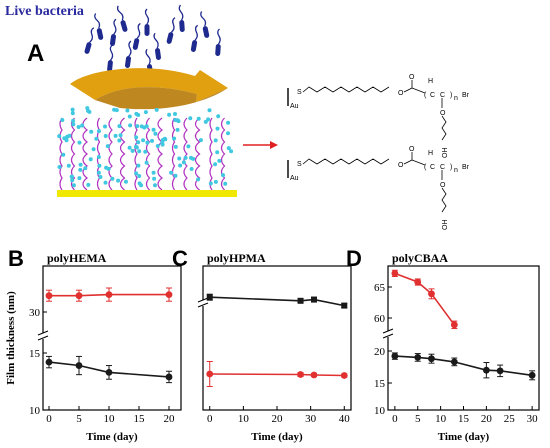 The width and height of the screenshot is (550, 448). I want to click on plot-frame, so click(277, 338).